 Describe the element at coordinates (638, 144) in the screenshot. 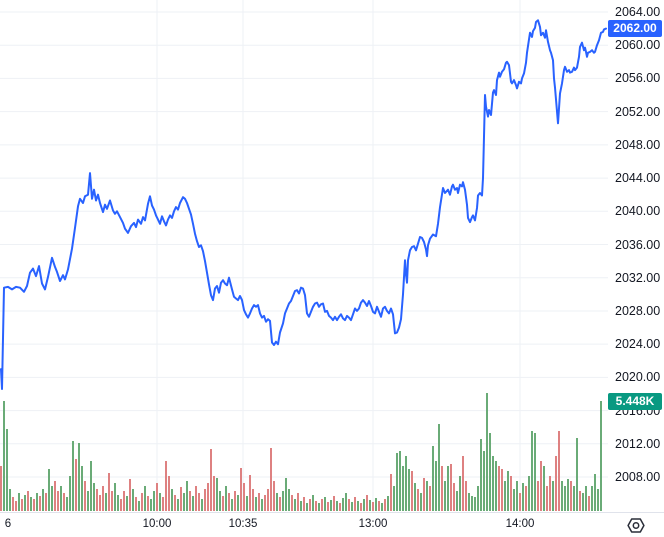

I see `price-tick-label: 2048.00` at that location.